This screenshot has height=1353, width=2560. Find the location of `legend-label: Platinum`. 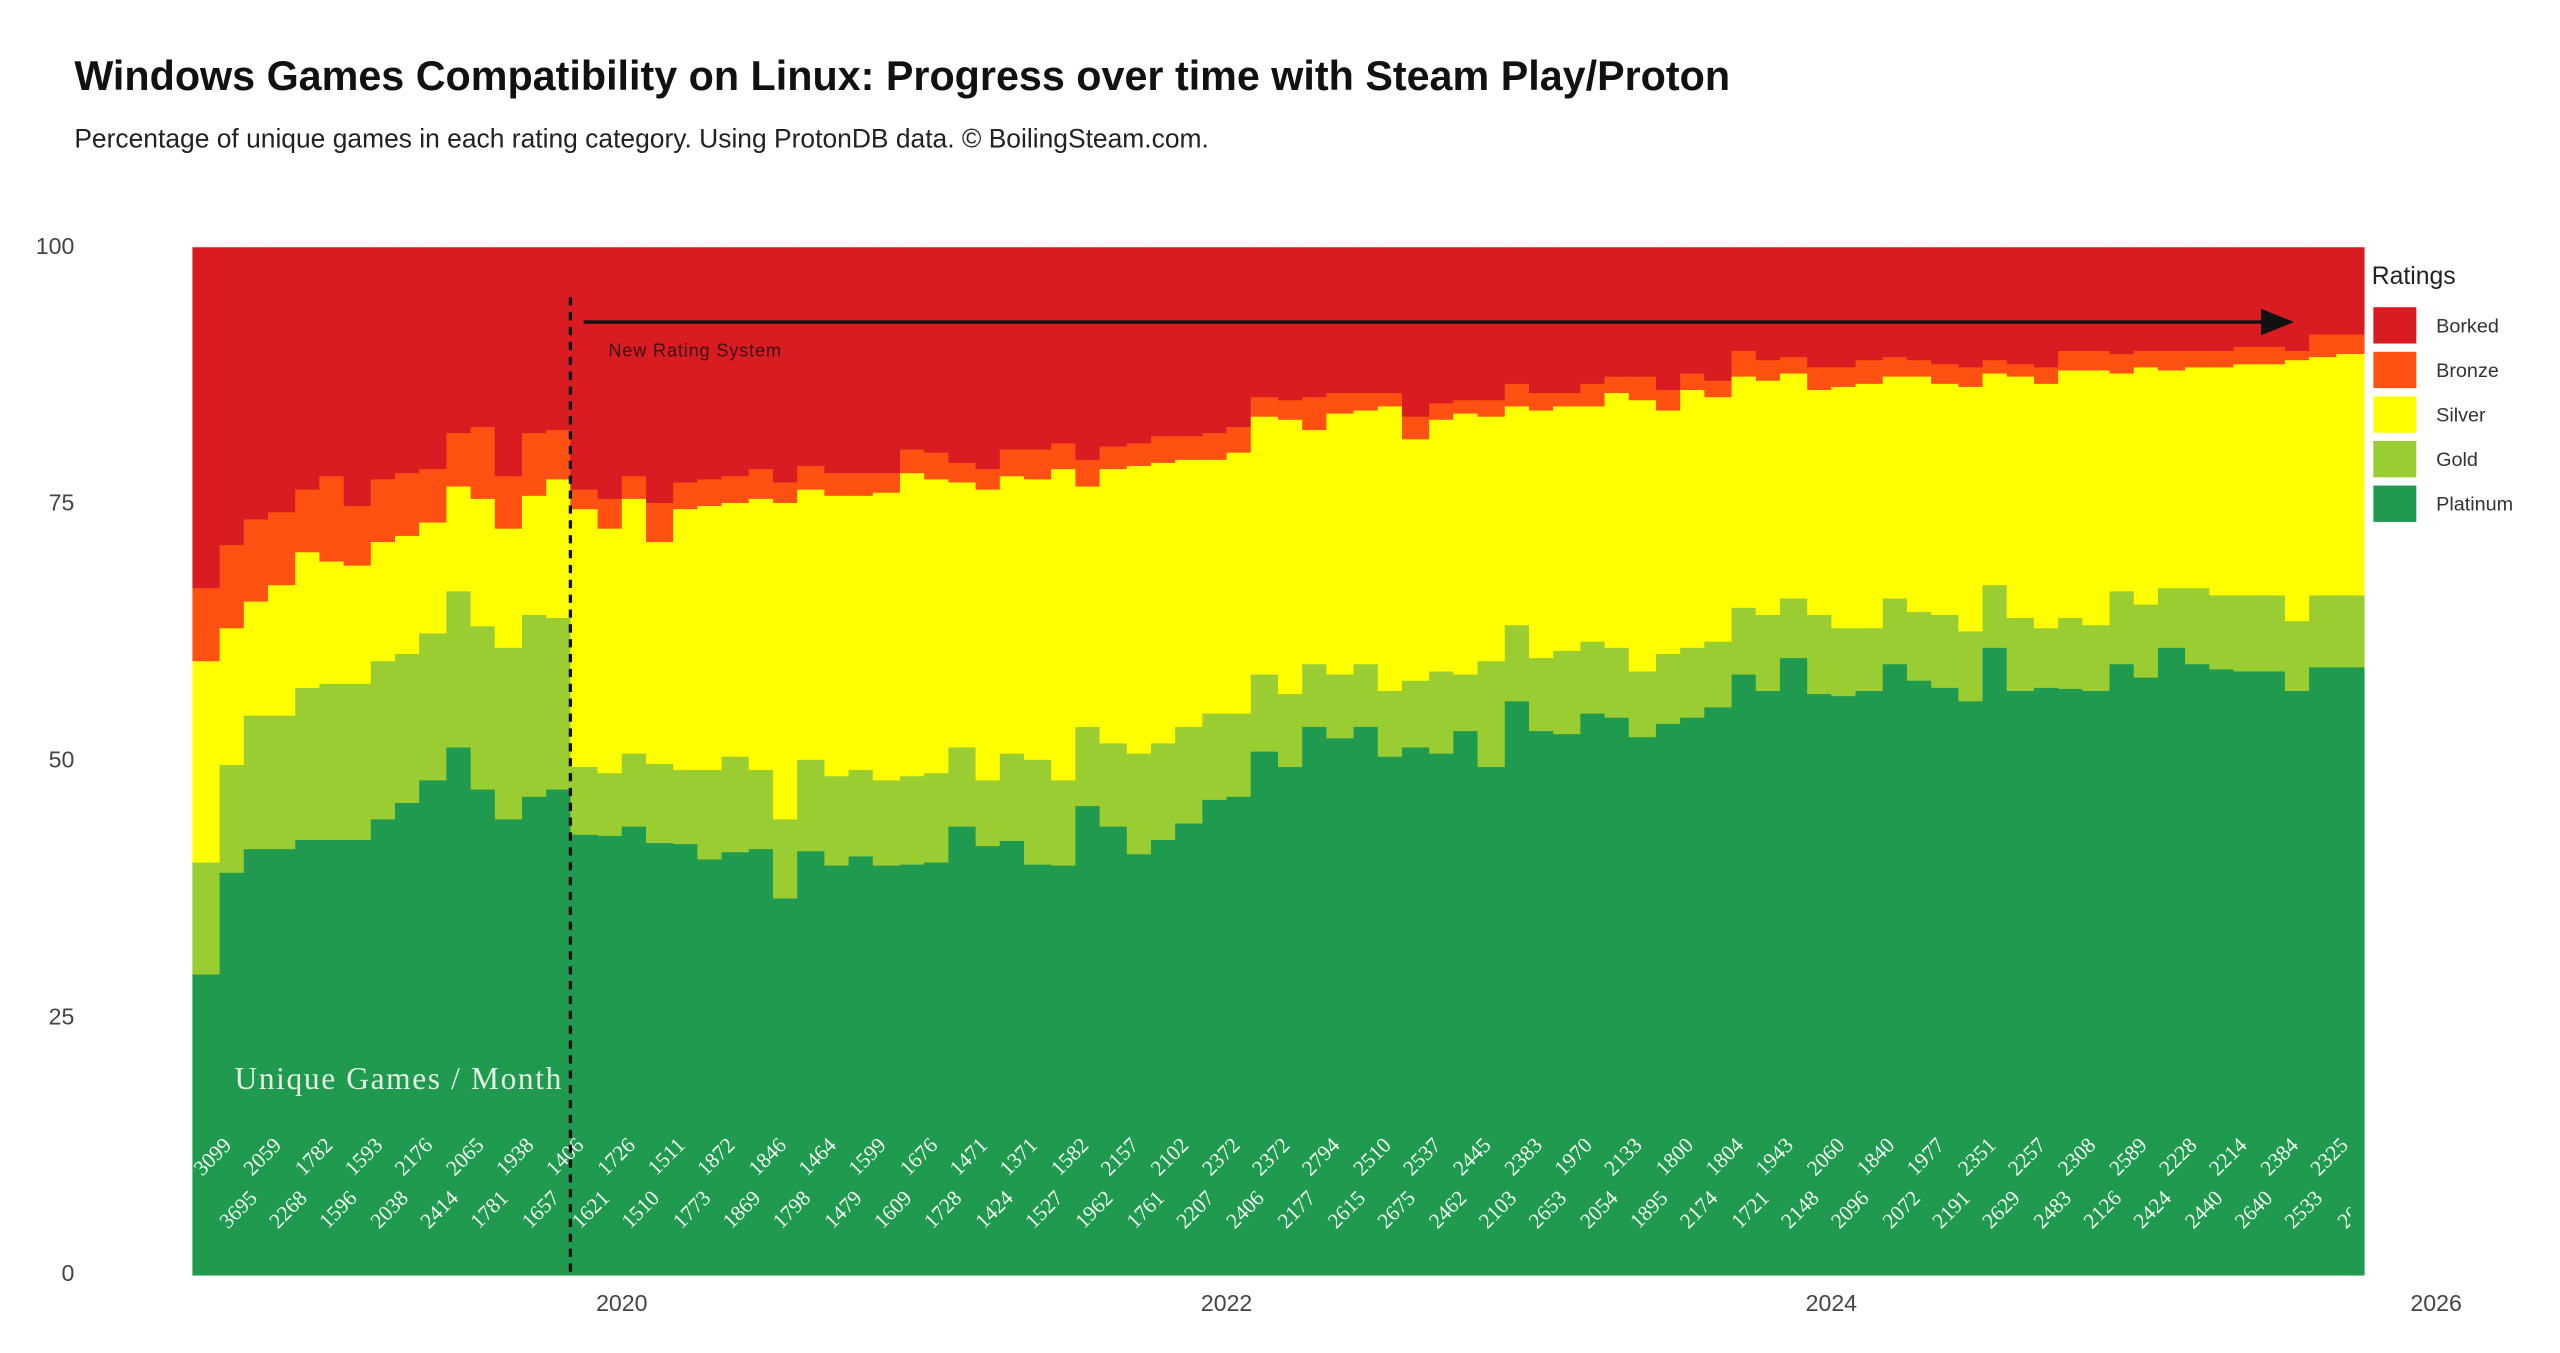

legend-label: Platinum is located at coordinates (2474, 505).